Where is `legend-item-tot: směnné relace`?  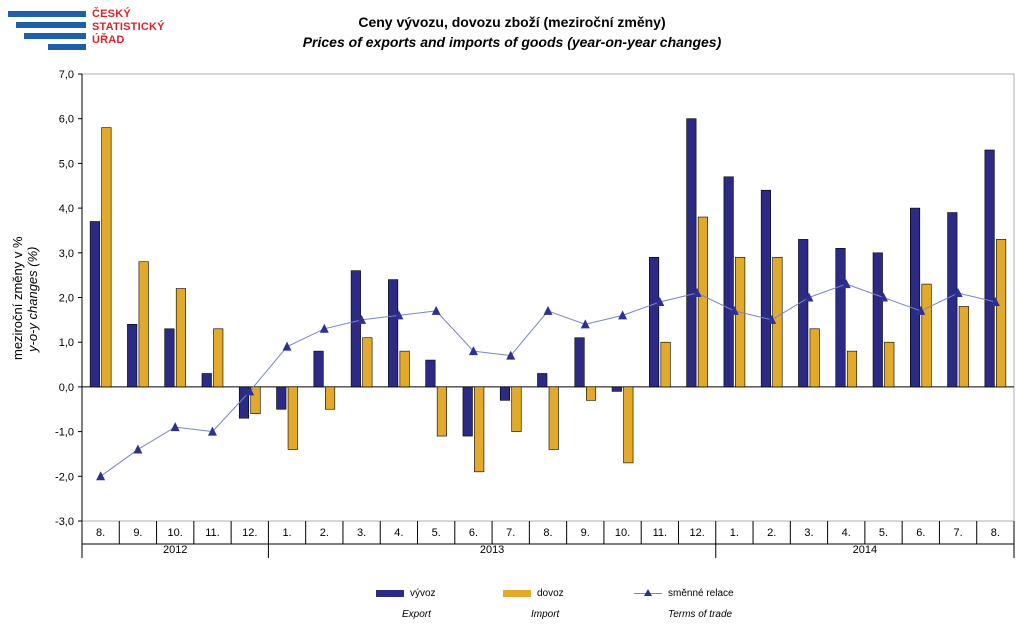
legend-item-tot: směnné relace is located at coordinates (684, 593).